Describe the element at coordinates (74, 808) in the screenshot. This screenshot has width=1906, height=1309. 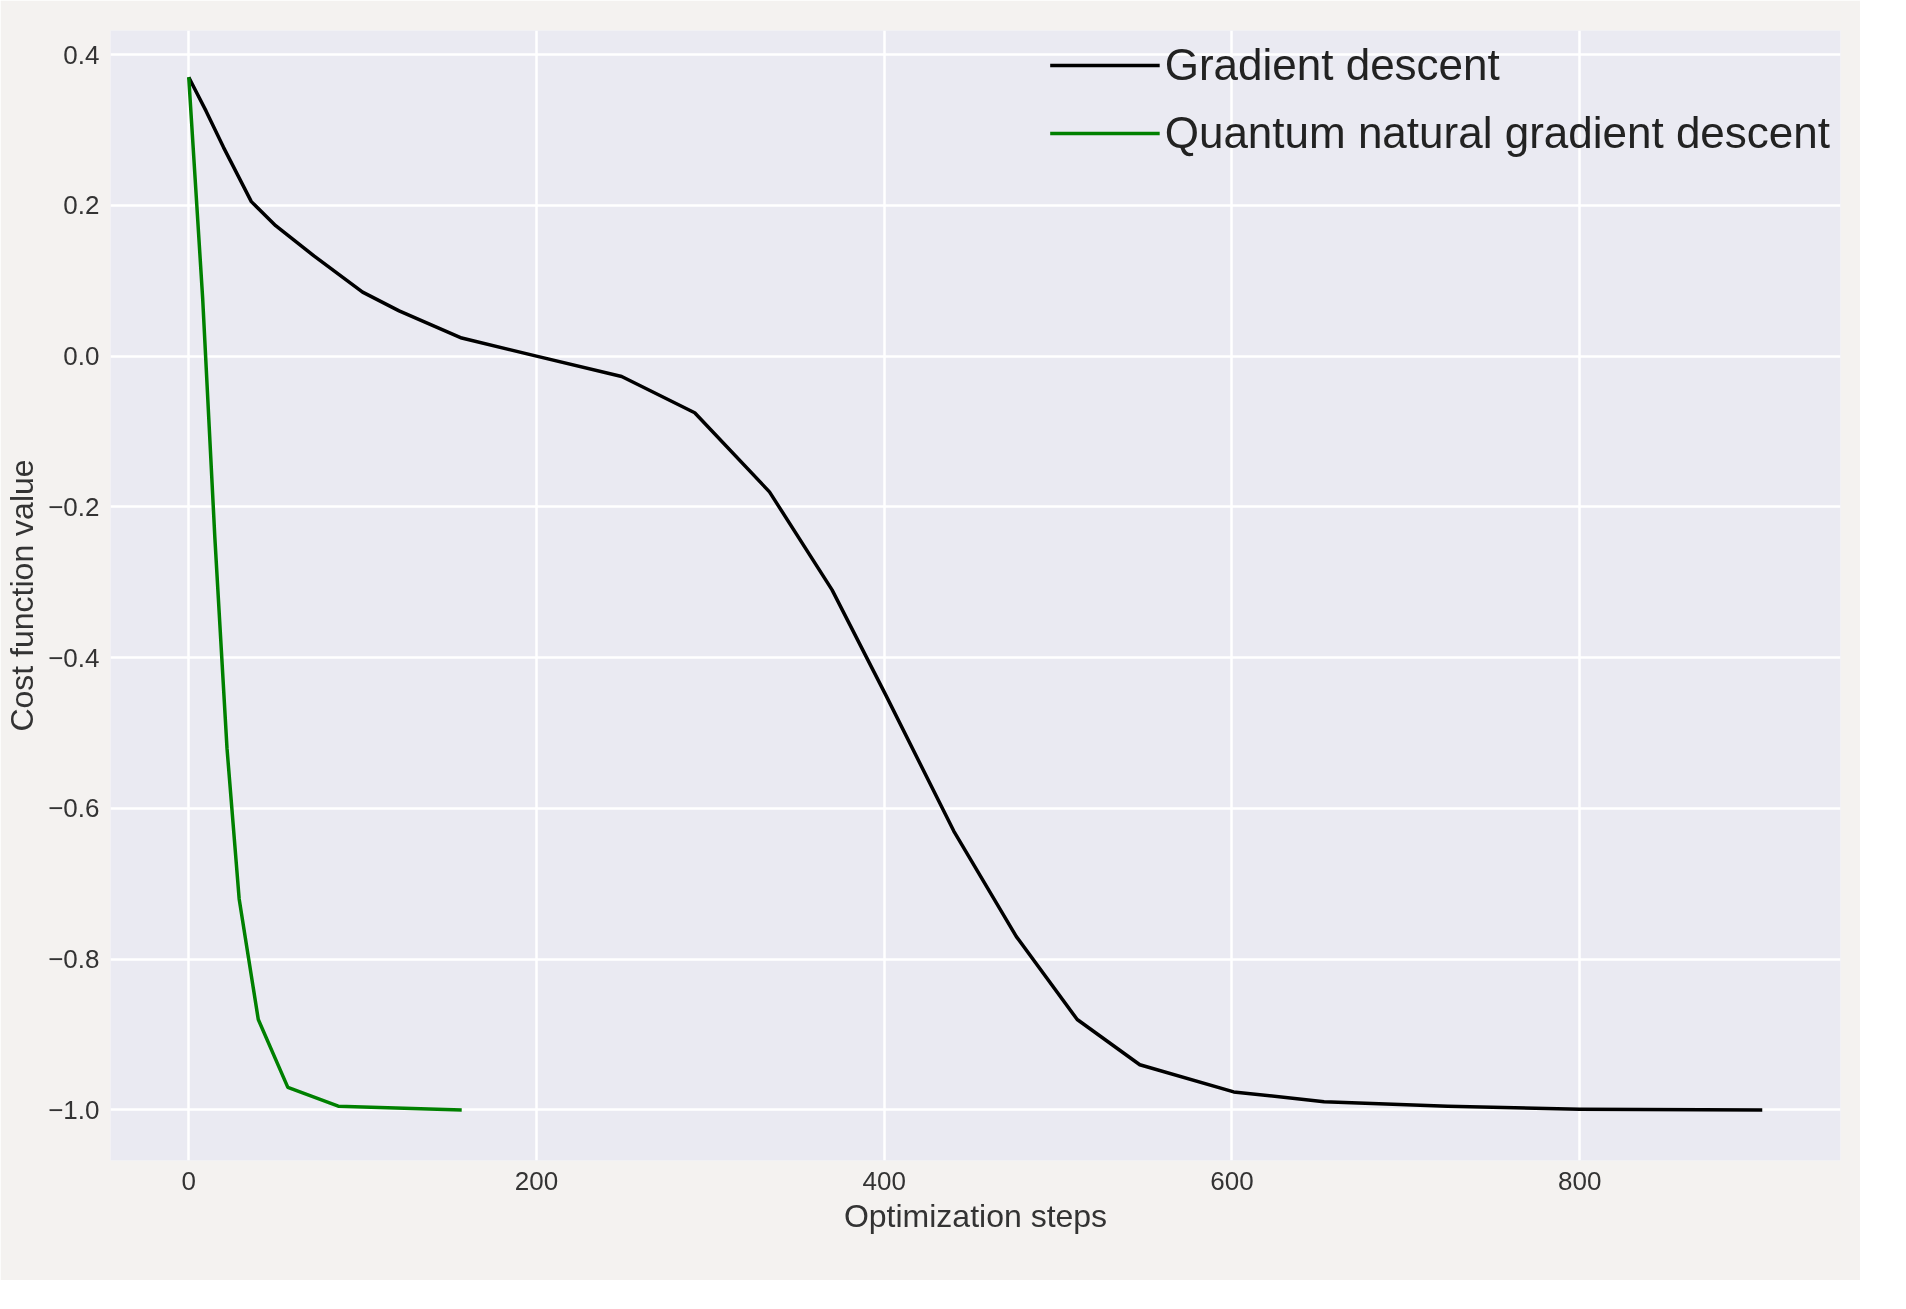
I see `y-tick-label: −0.6` at that location.